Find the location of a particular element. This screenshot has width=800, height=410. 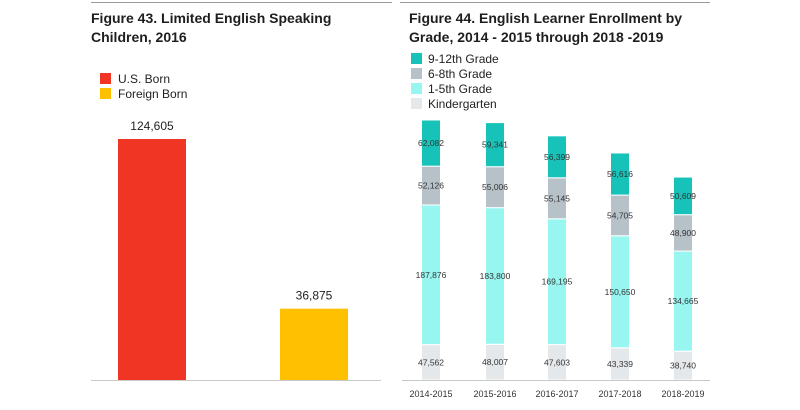

legend-label: 9-12th Grade is located at coordinates (463, 59).